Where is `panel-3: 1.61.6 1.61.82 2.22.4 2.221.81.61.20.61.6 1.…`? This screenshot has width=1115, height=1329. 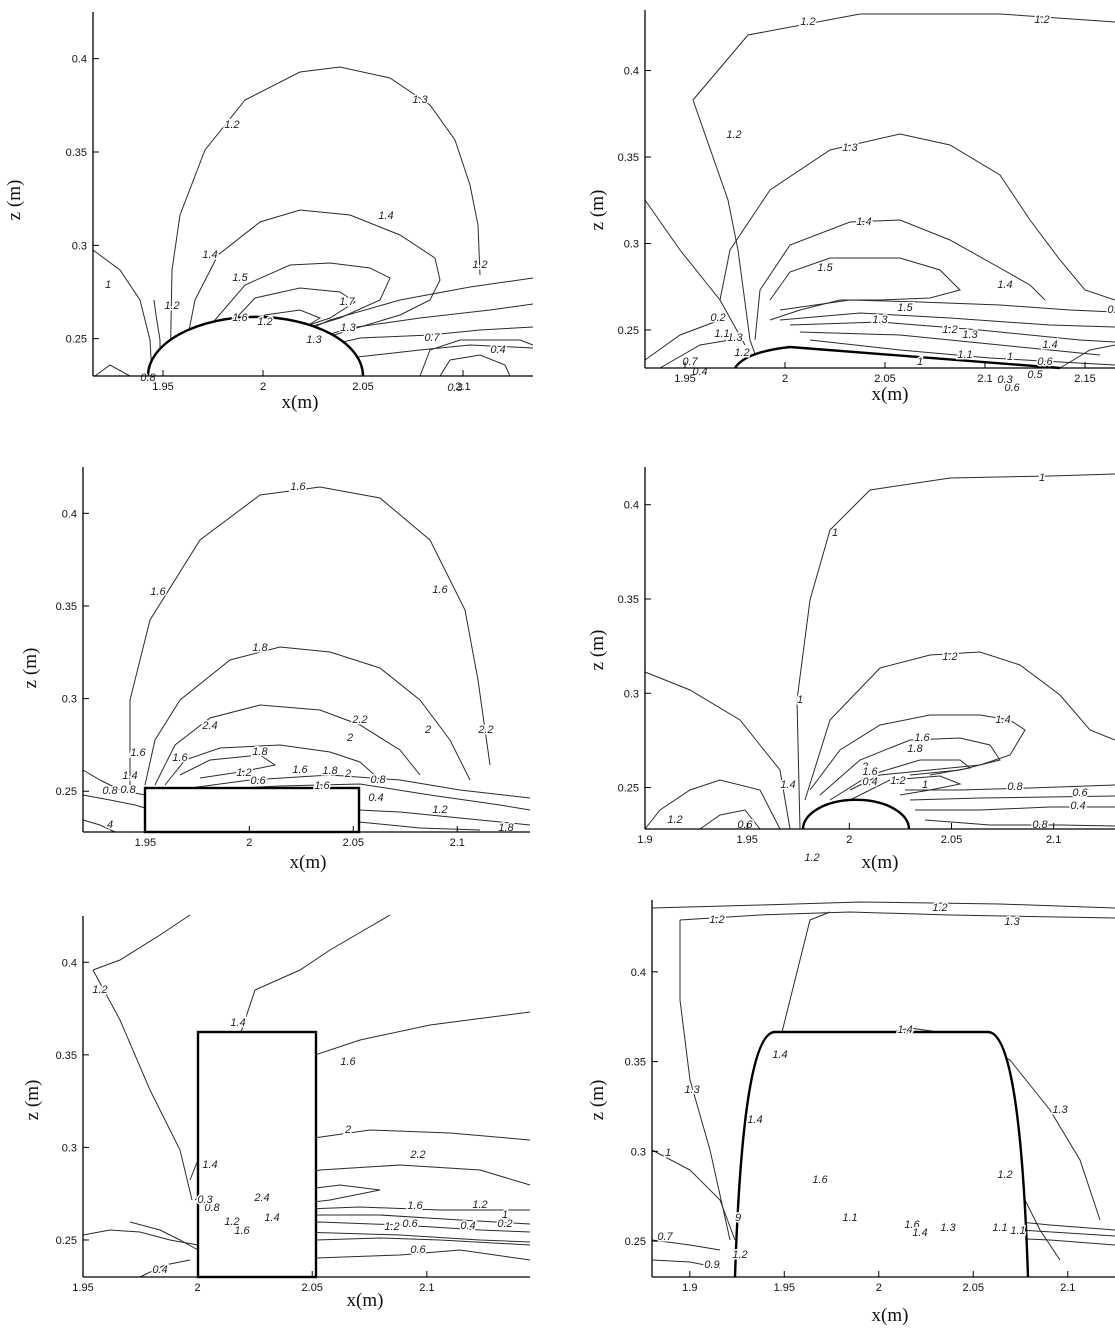 panel-3: 1.61.6 1.61.82 2.22.4 2.221.81.61.20.61.6 1.… is located at coordinates (275, 670).